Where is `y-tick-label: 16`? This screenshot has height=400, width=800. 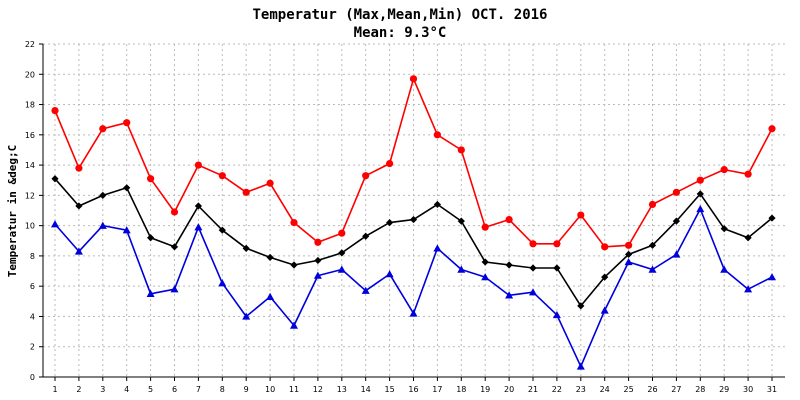 y-tick-label: 16 is located at coordinates (30, 135).